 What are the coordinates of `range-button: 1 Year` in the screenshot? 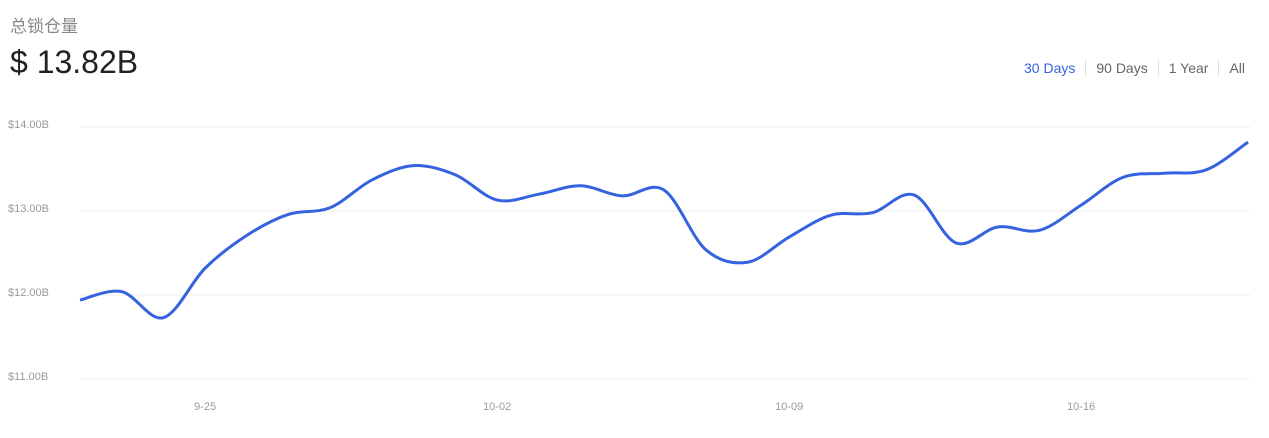 It's located at (1188, 68).